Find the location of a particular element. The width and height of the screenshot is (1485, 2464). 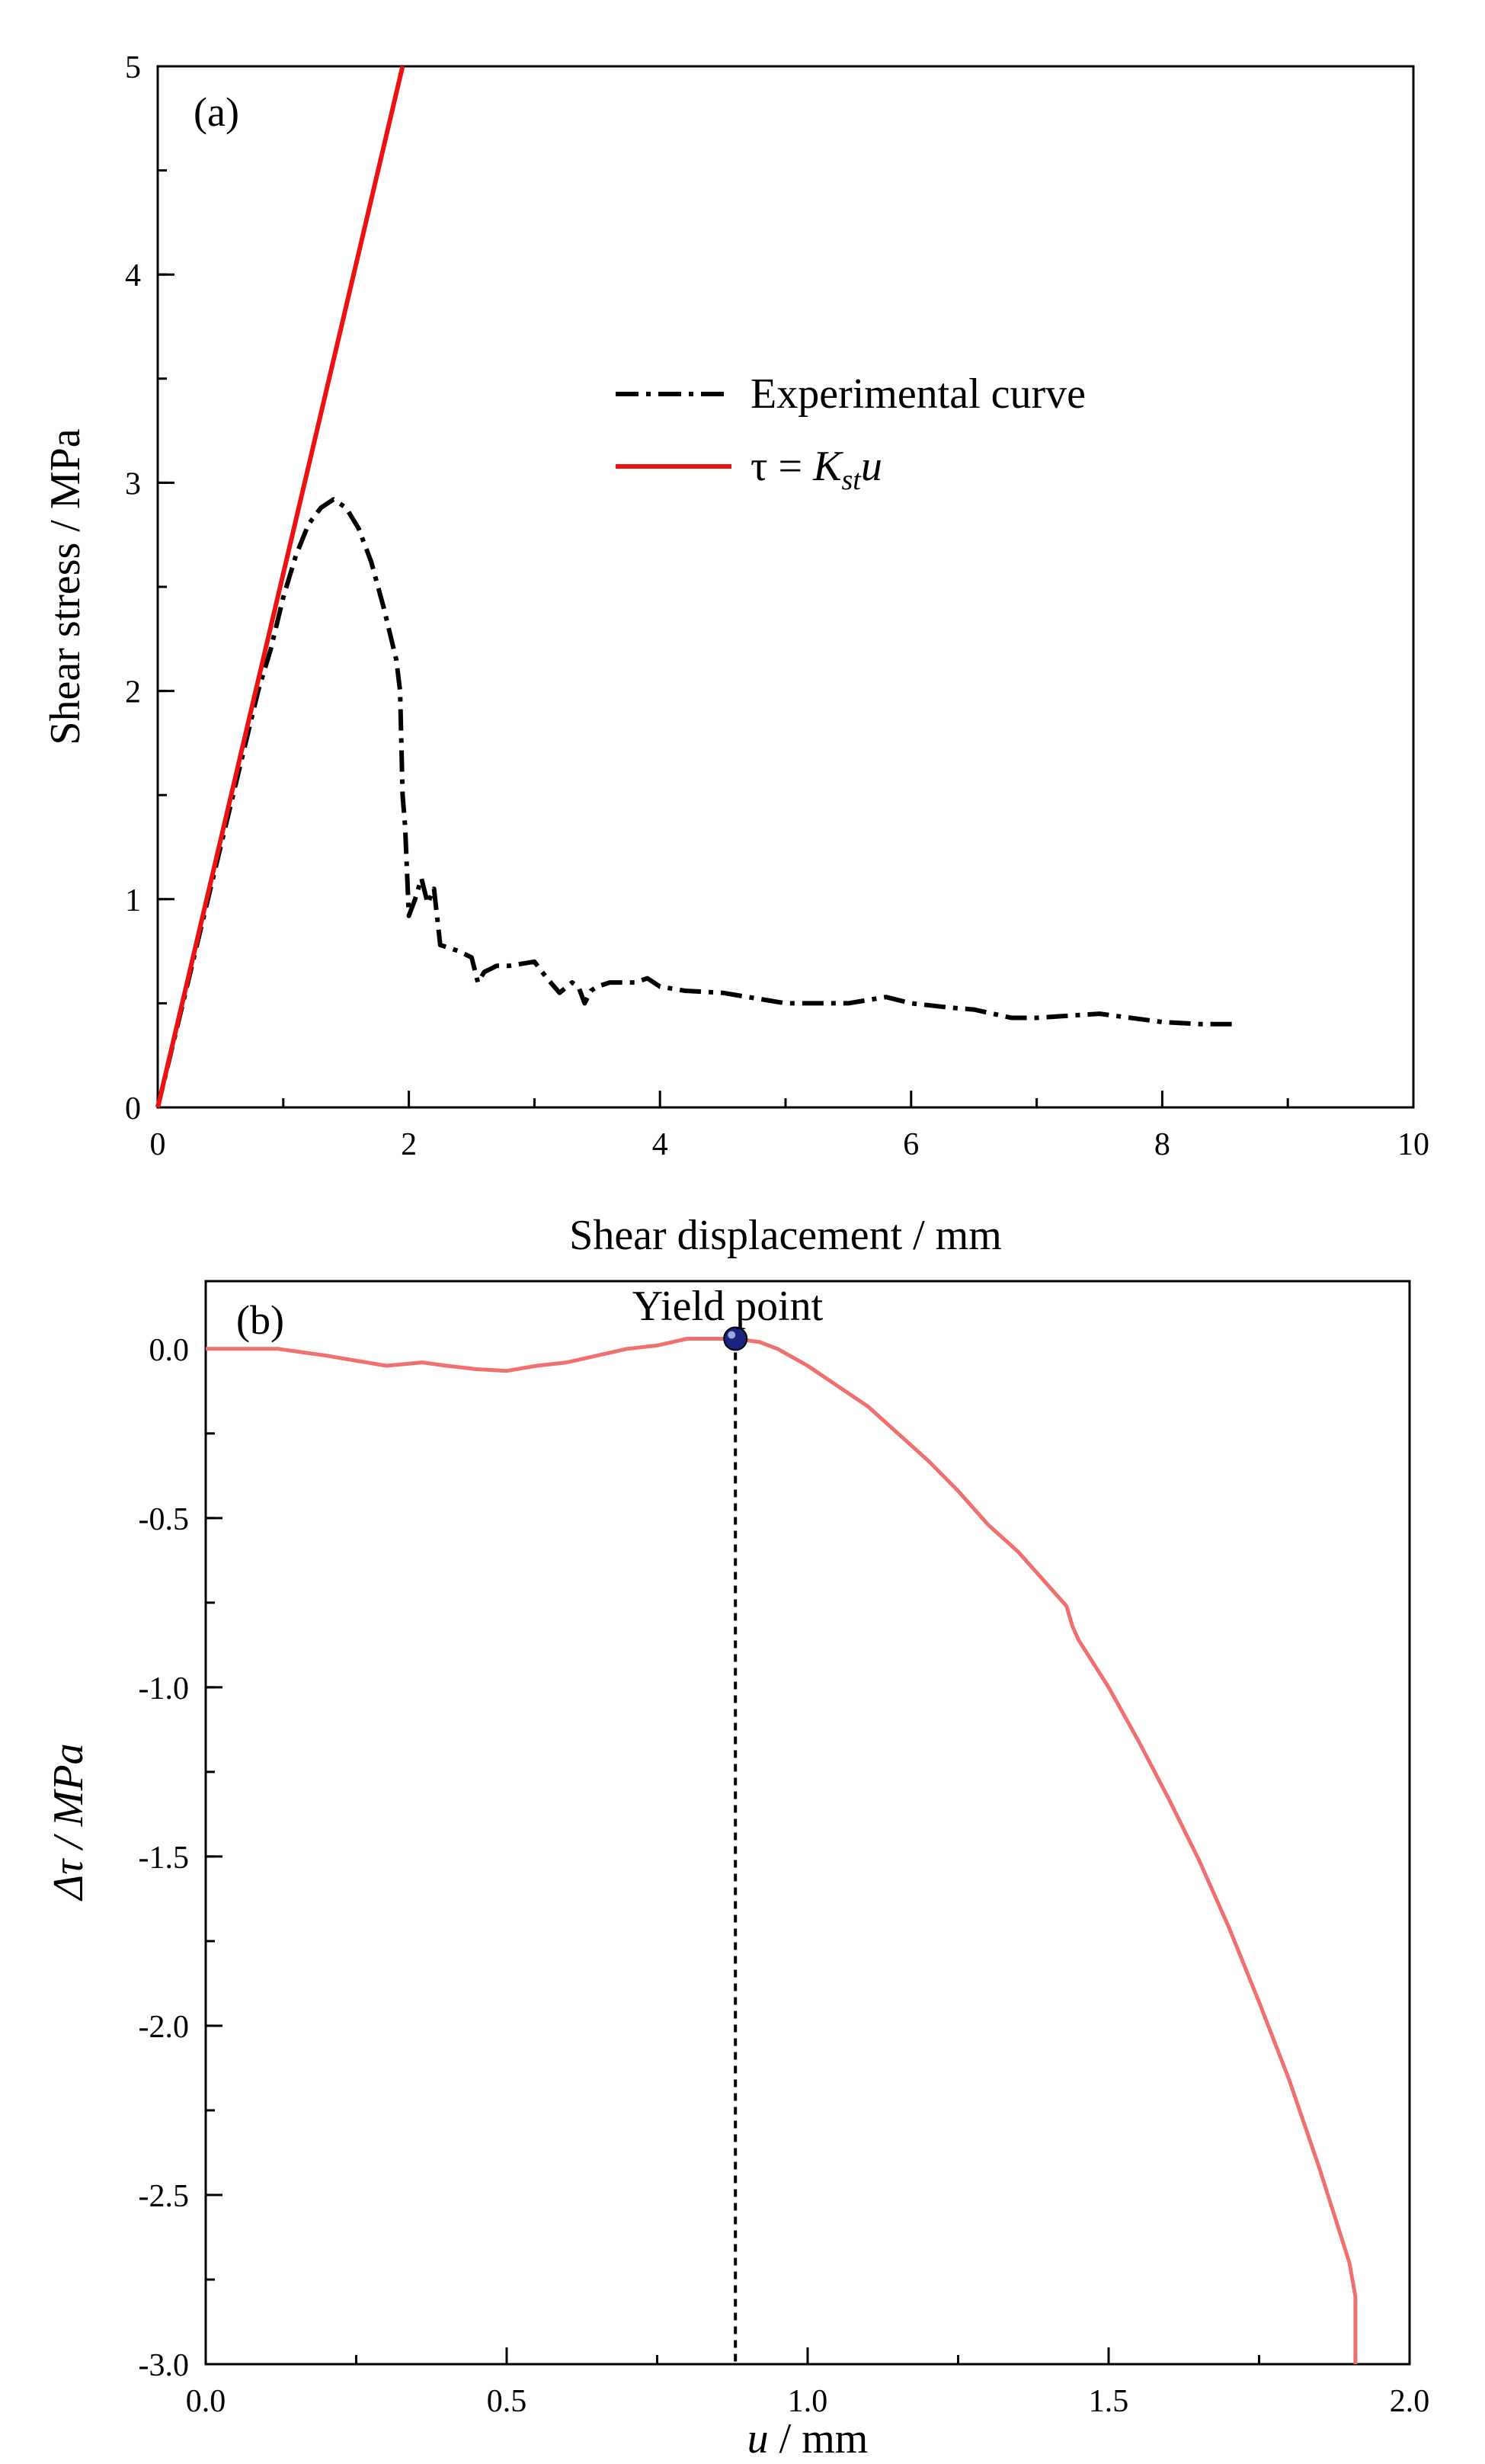

b-y-ticks: 0.0 -0.5 -1.0 -1.5 -2.0 -2.5 -3.0 is located at coordinates (181, 1858).